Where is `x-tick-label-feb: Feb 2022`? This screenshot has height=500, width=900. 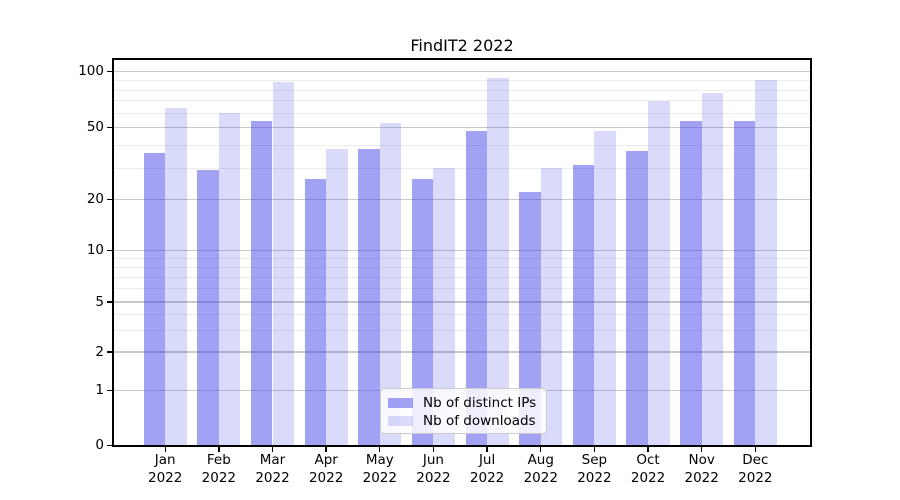 x-tick-label-feb: Feb 2022 is located at coordinates (219, 469).